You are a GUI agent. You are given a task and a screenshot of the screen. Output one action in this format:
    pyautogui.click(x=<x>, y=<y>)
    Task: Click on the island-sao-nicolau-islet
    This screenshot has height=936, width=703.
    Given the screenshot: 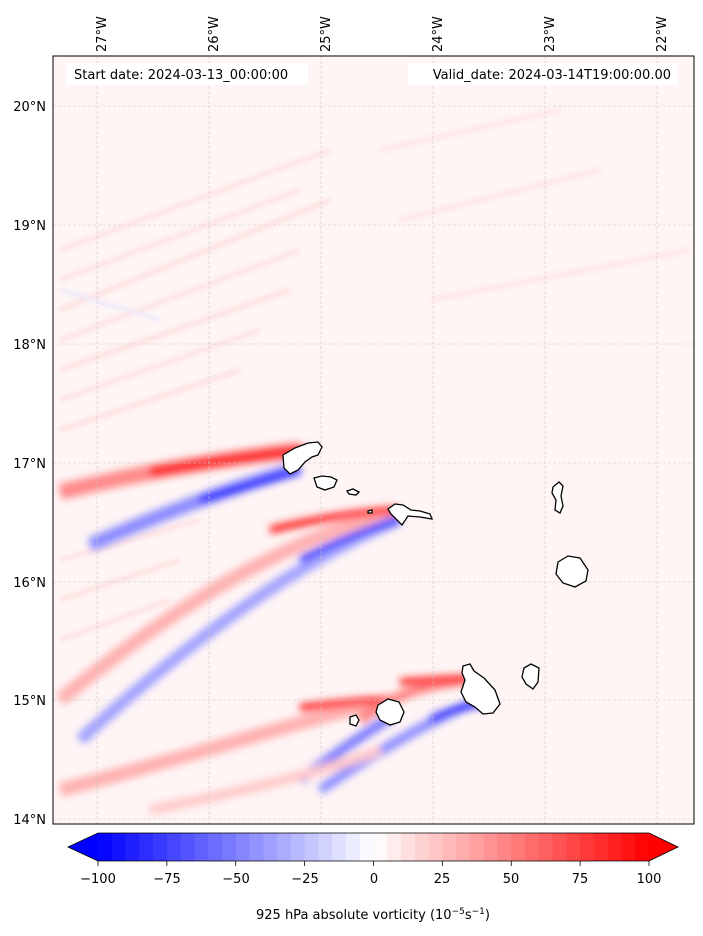 What is the action you would take?
    pyautogui.click(x=370, y=511)
    